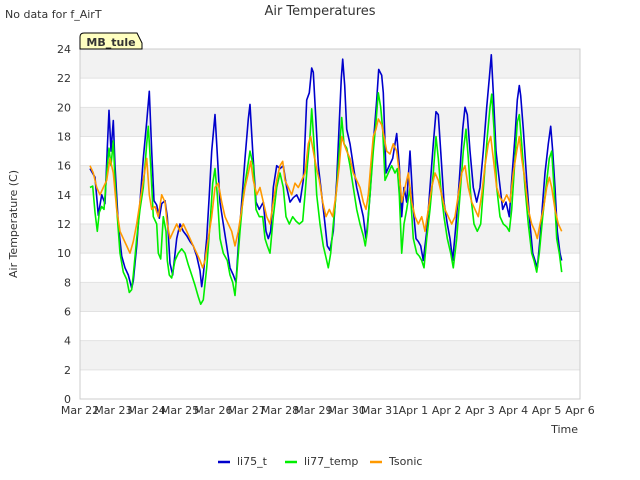 This screenshot has width=640, height=480. I want to click on site-badge-label: MB_tule, so click(110, 42).